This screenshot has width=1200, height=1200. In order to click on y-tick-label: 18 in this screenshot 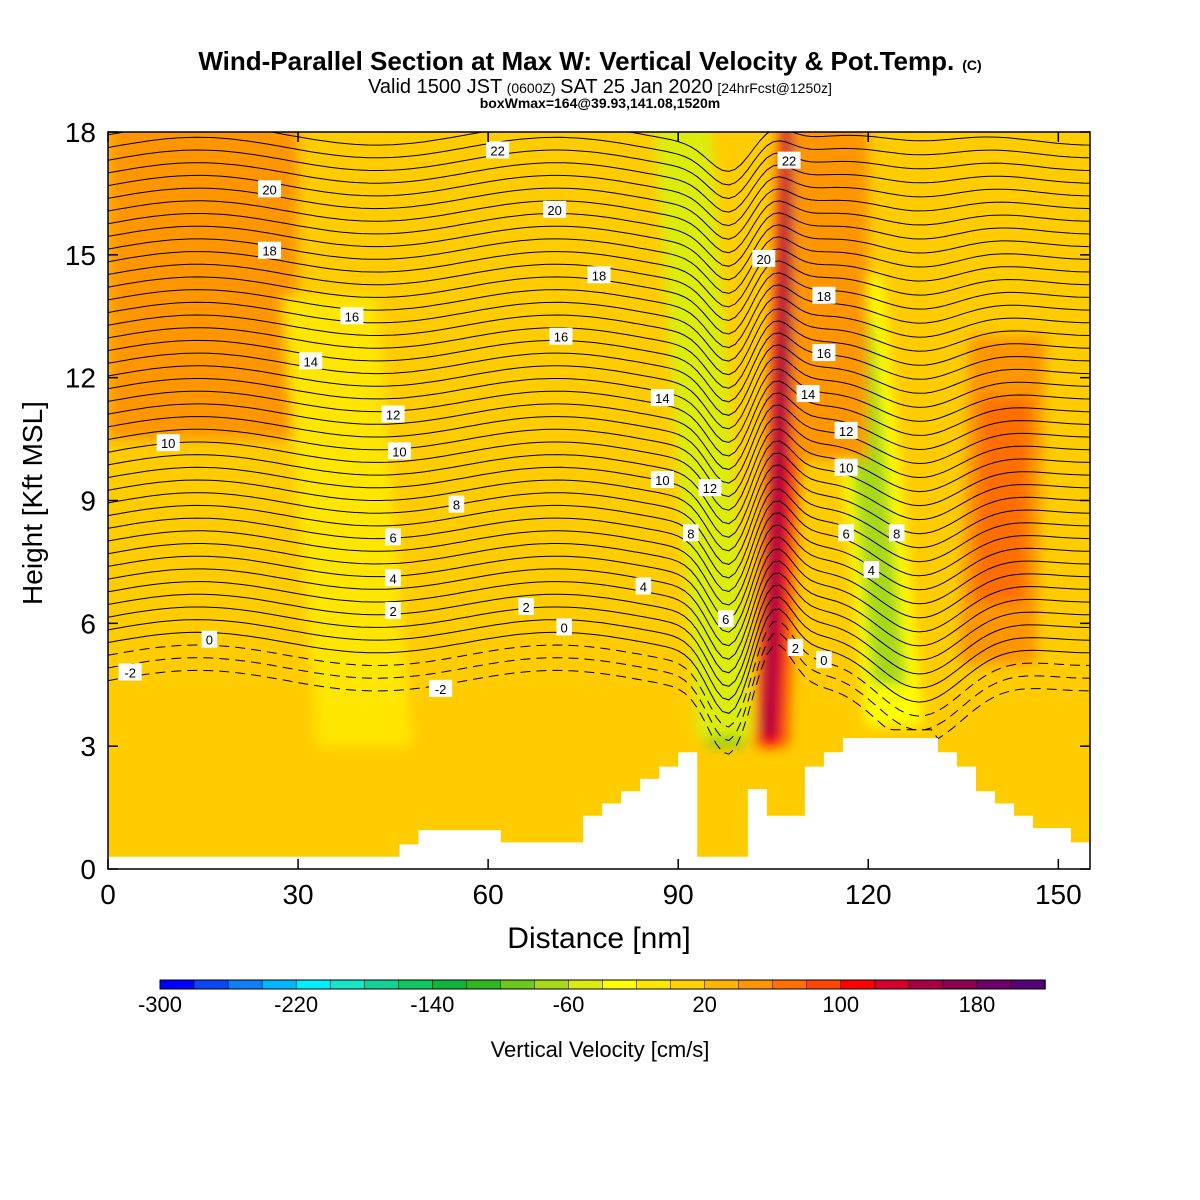, I will do `click(80, 132)`.